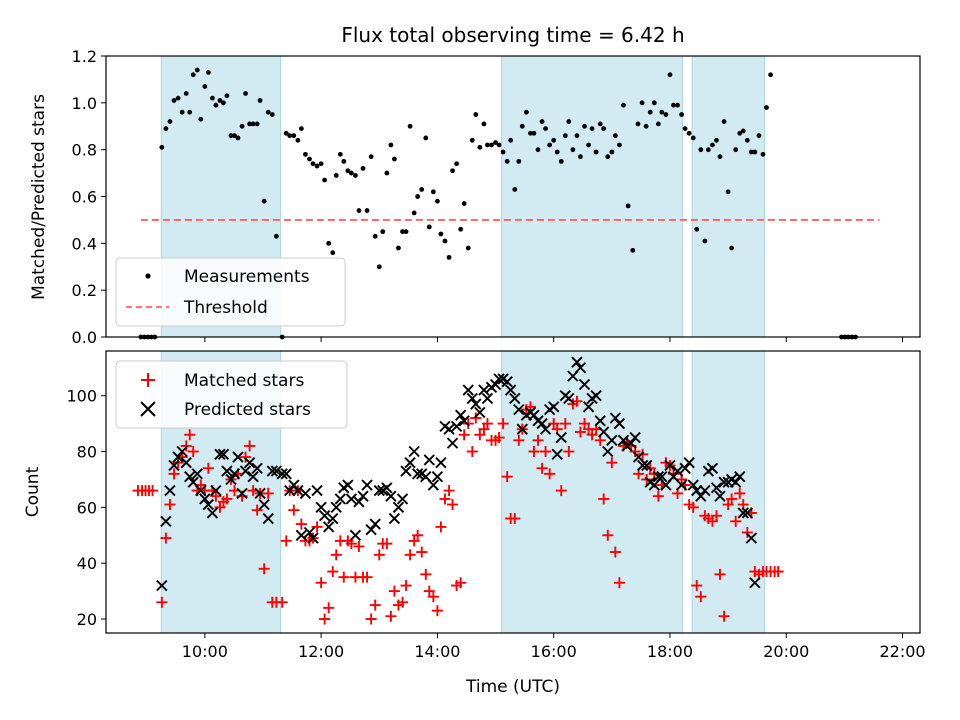 Image resolution: width=960 pixels, height=720 pixels. What do you see at coordinates (84, 197) in the screenshot?
I see `y-tick-label: 0.6` at bounding box center [84, 197].